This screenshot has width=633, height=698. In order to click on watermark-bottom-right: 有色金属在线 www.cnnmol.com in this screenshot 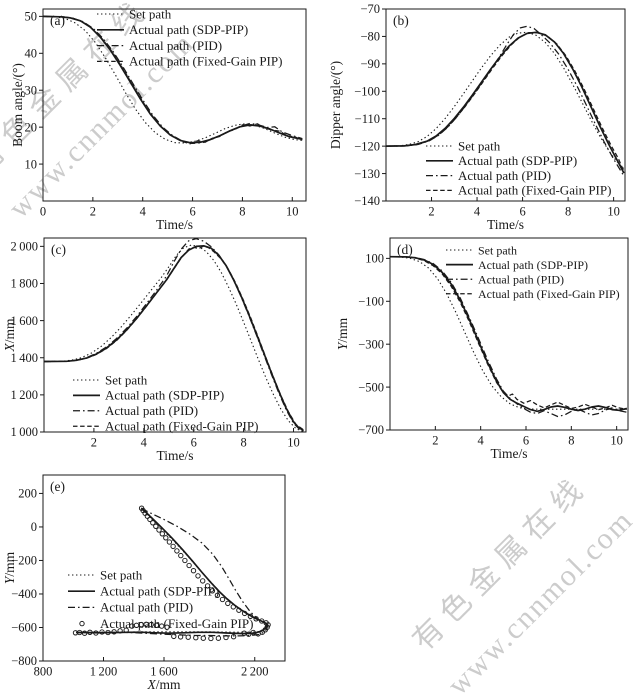, I will do `click(513, 577)`.